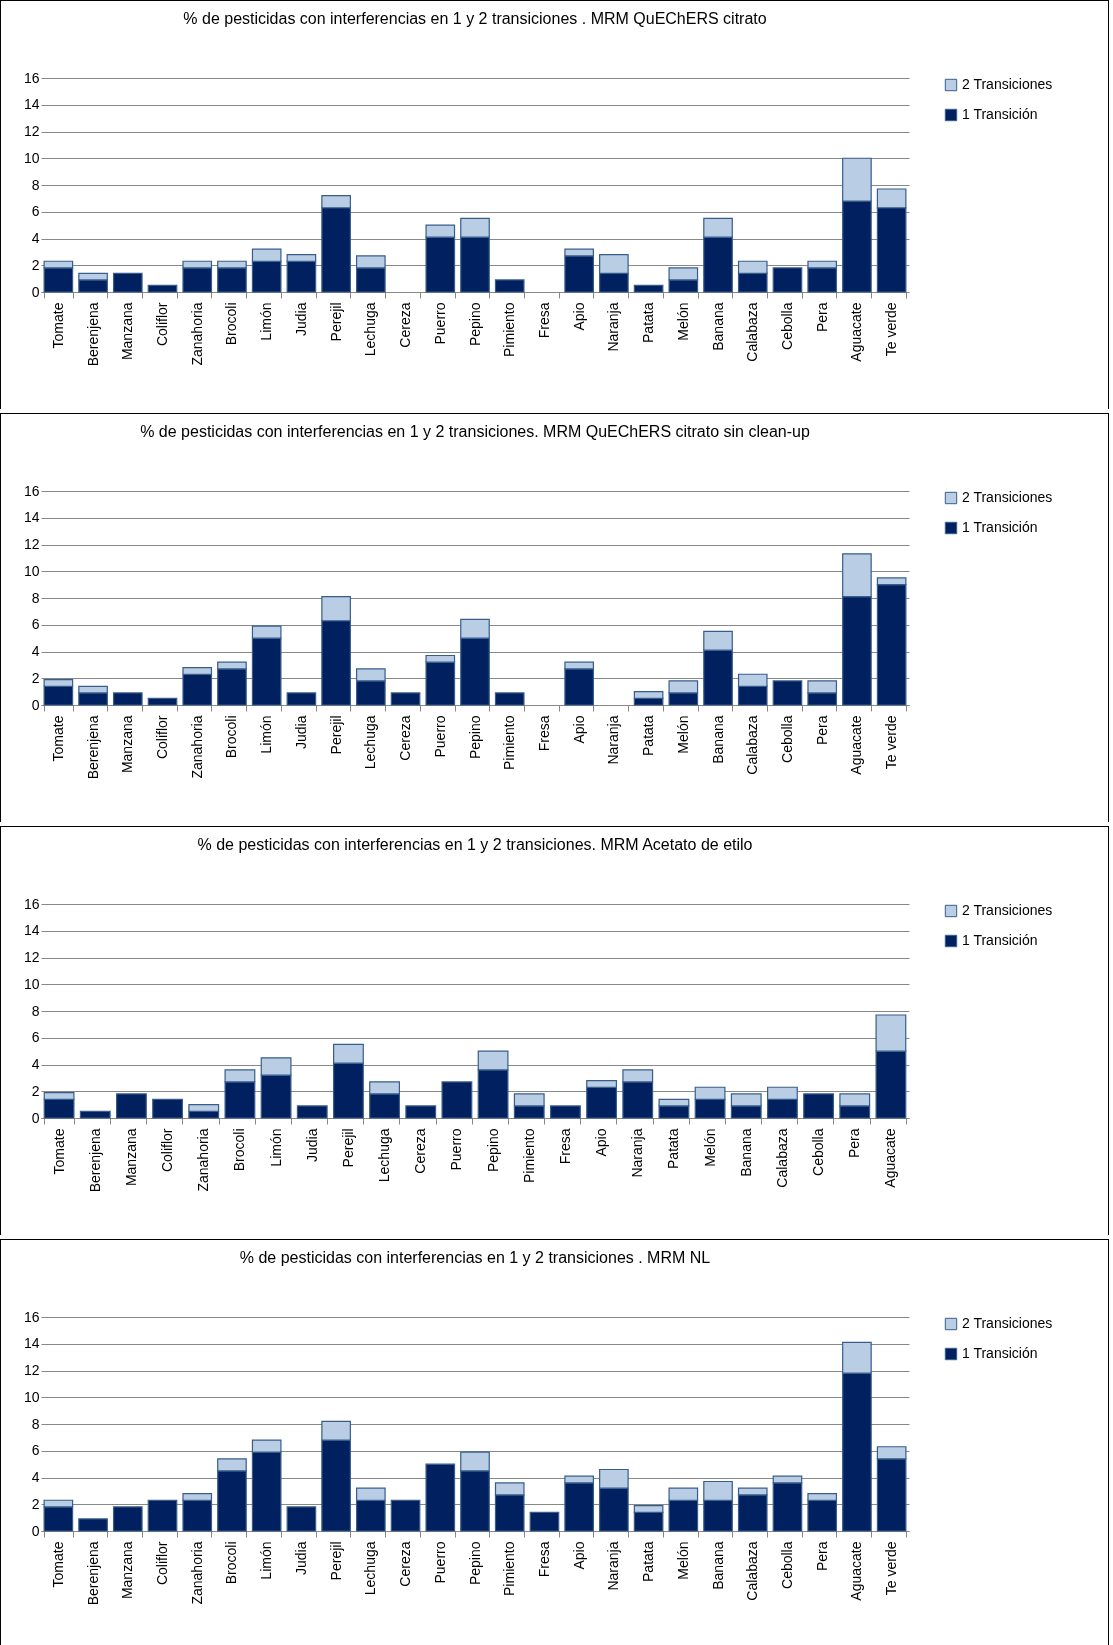 This screenshot has width=1113, height=1645. What do you see at coordinates (1000, 527) in the screenshot?
I see `legend-label: 1 Transición` at bounding box center [1000, 527].